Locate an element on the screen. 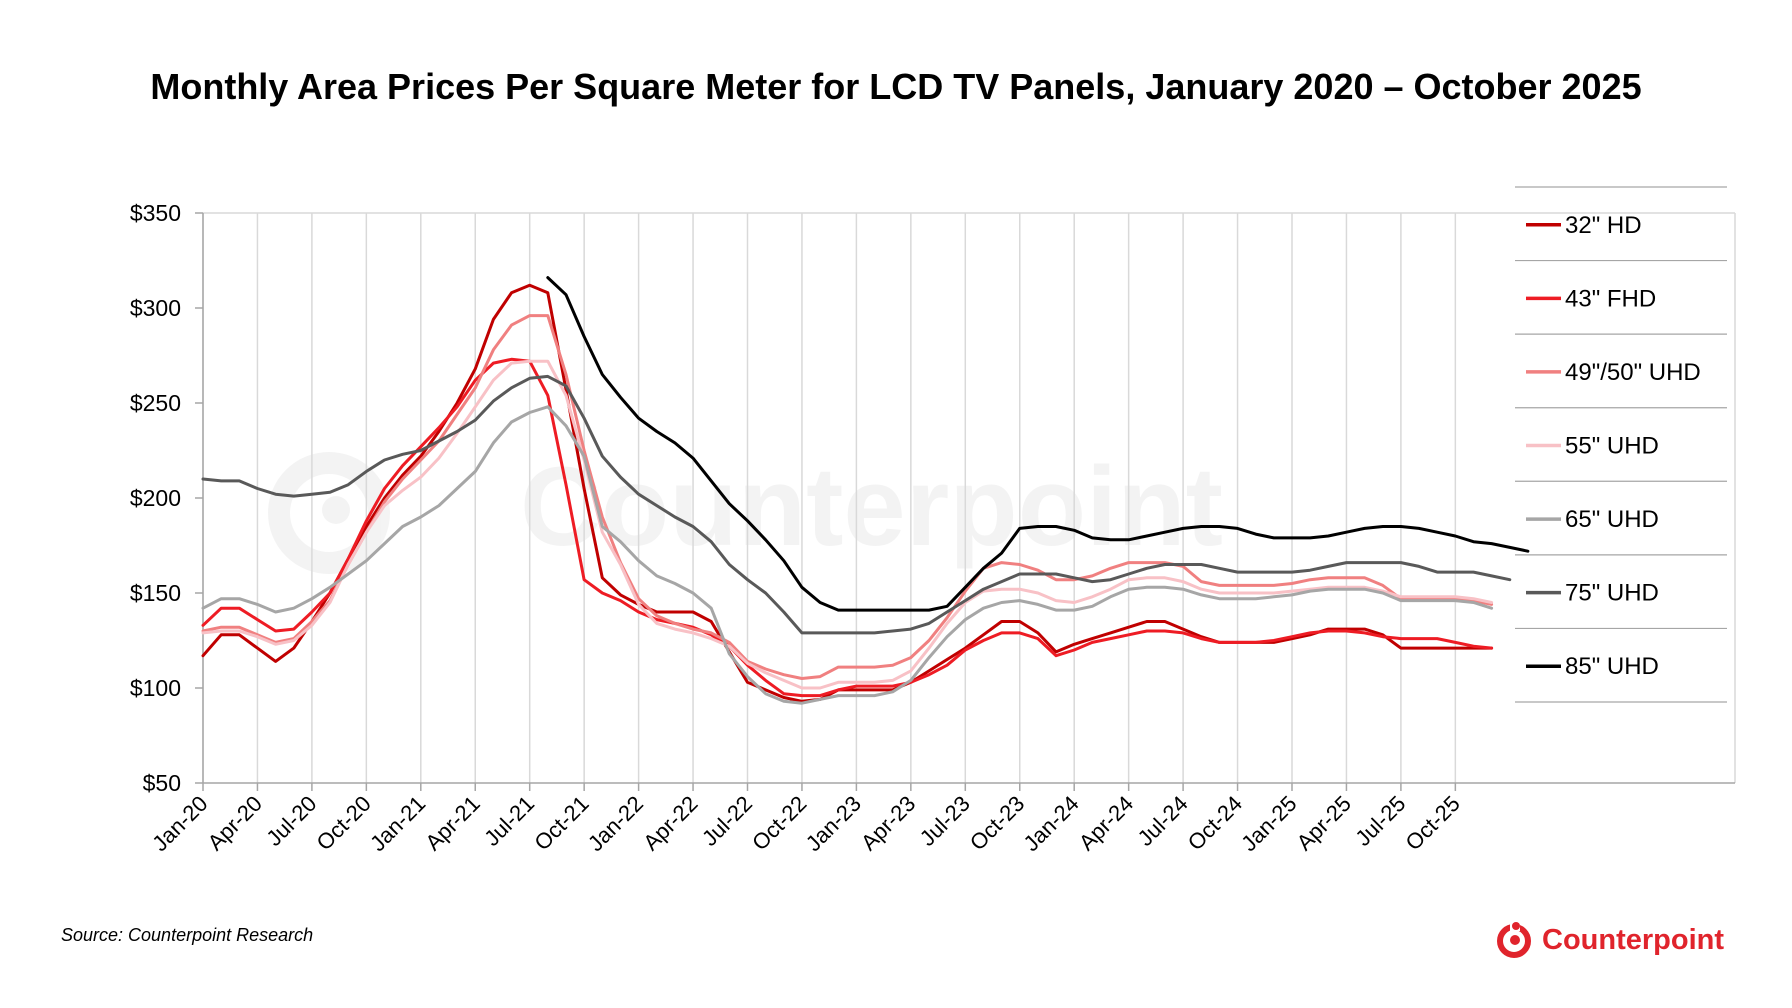  legend-label: 65" UHD is located at coordinates (1612, 519).